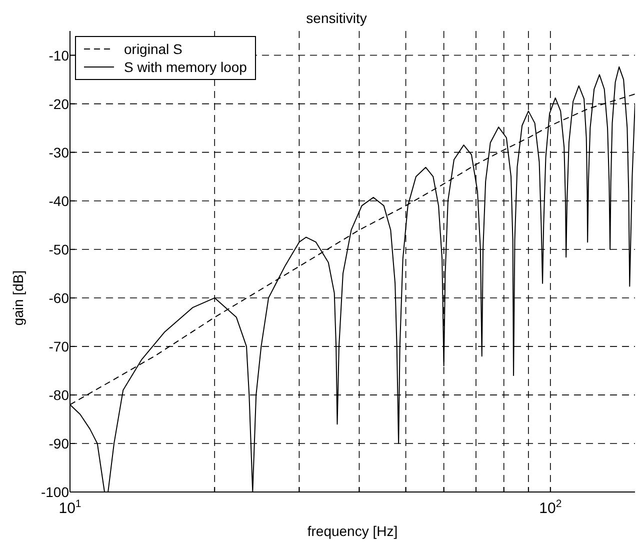 This screenshot has height=551, width=643. What do you see at coordinates (336, 18) in the screenshot?
I see `chart-title: sensitivity` at bounding box center [336, 18].